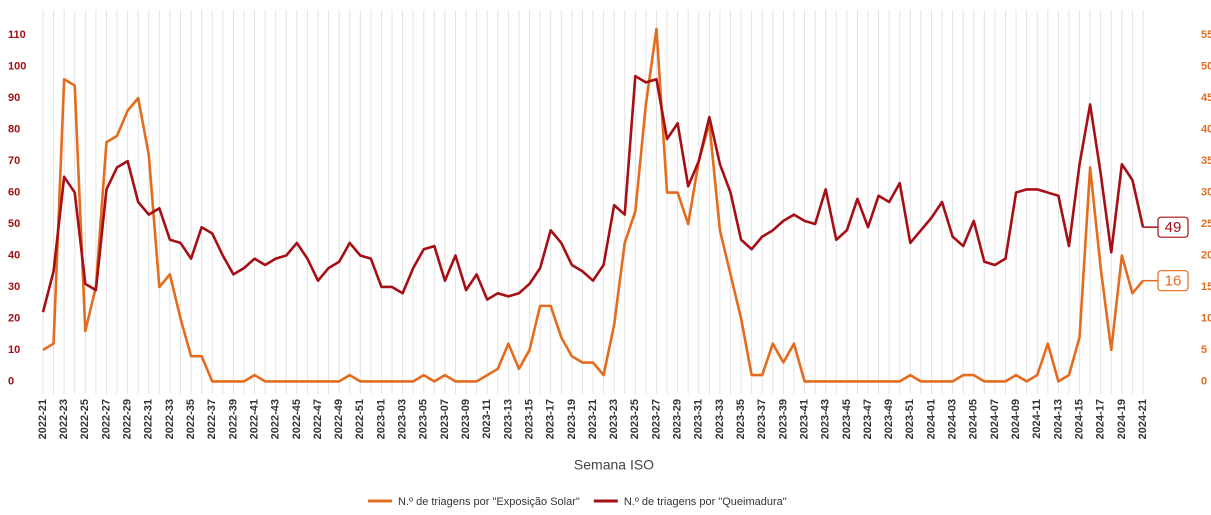 This screenshot has width=1211, height=515. What do you see at coordinates (233, 419) in the screenshot?
I see `x-tick-label: 2022-39` at bounding box center [233, 419].